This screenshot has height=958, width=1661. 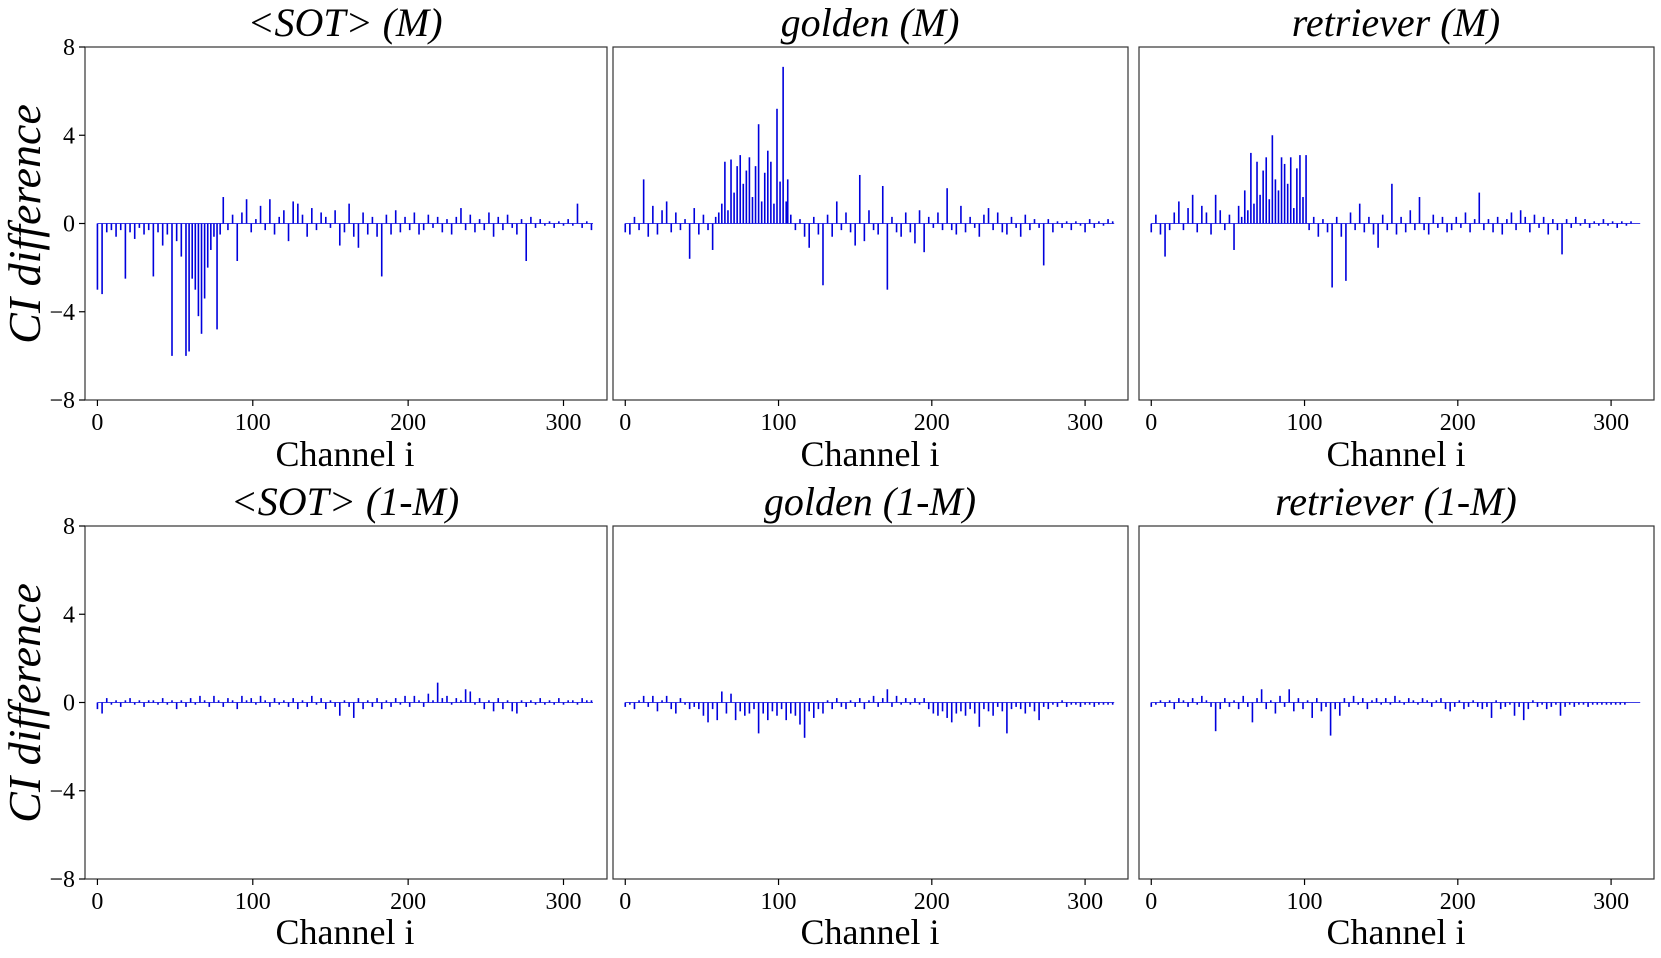 What do you see at coordinates (564, 423) in the screenshot?
I see `x-tick-label: 300` at bounding box center [564, 423].